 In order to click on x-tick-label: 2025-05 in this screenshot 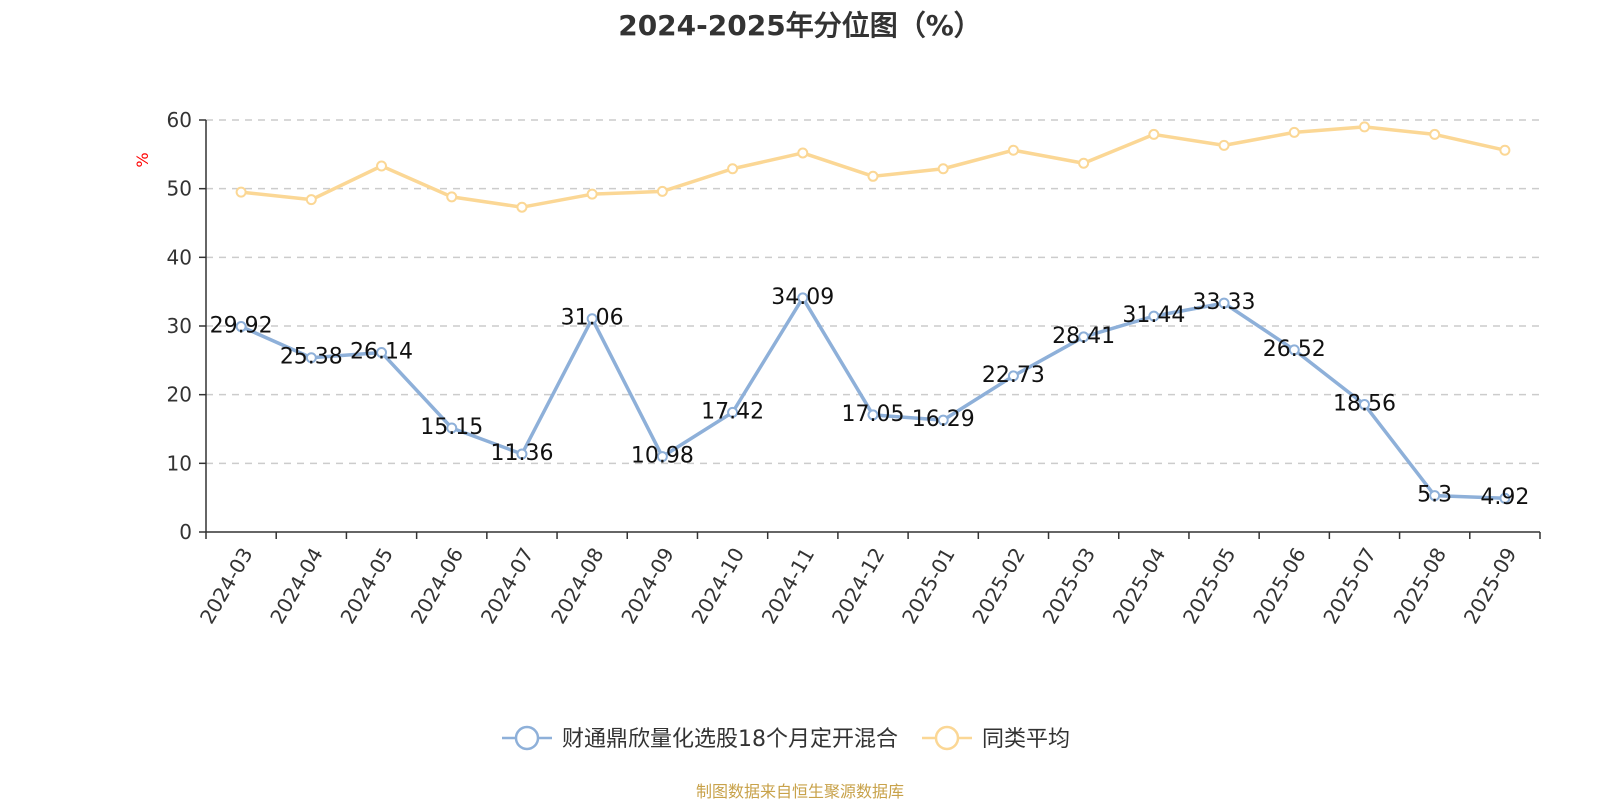, I will do `click(1209, 586)`.